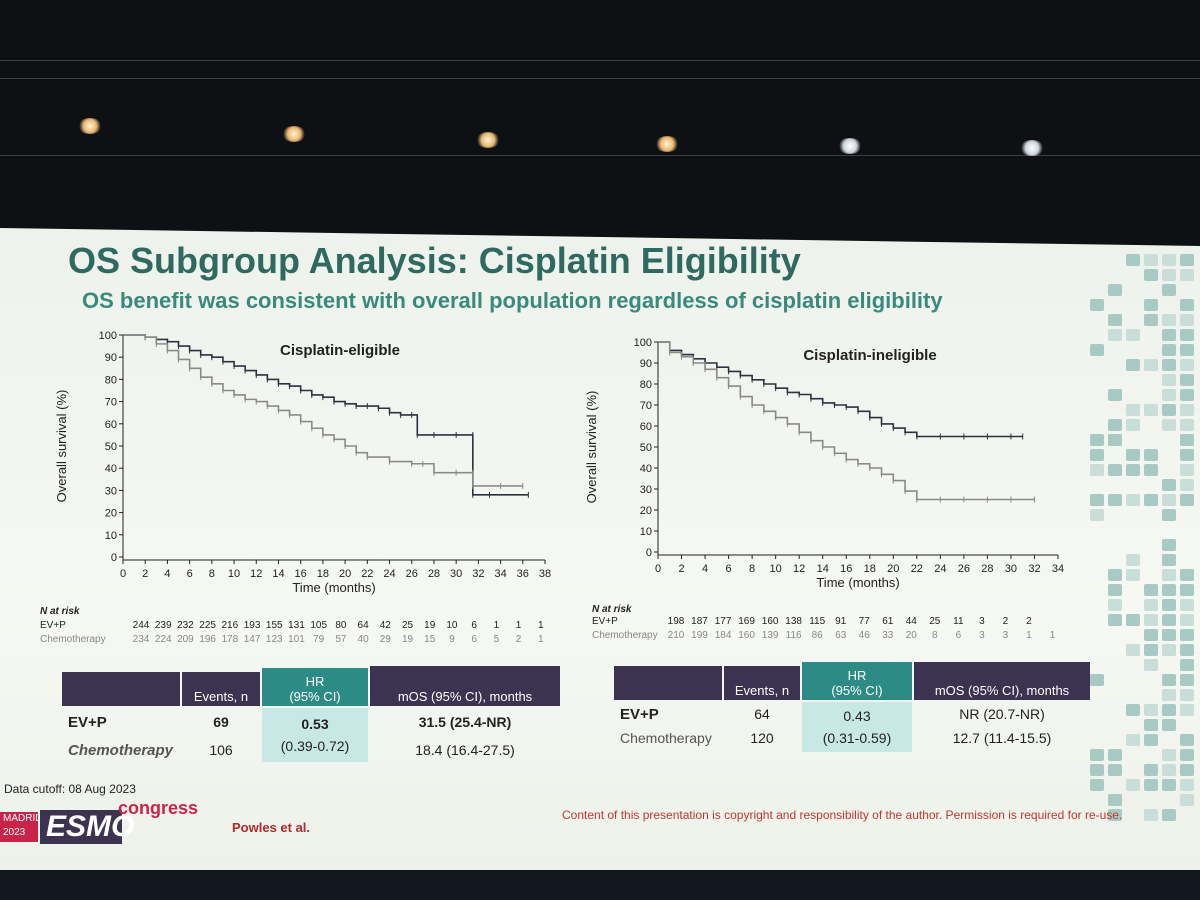  Describe the element at coordinates (917, 569) in the screenshot. I see `x-tick-label: 22` at that location.